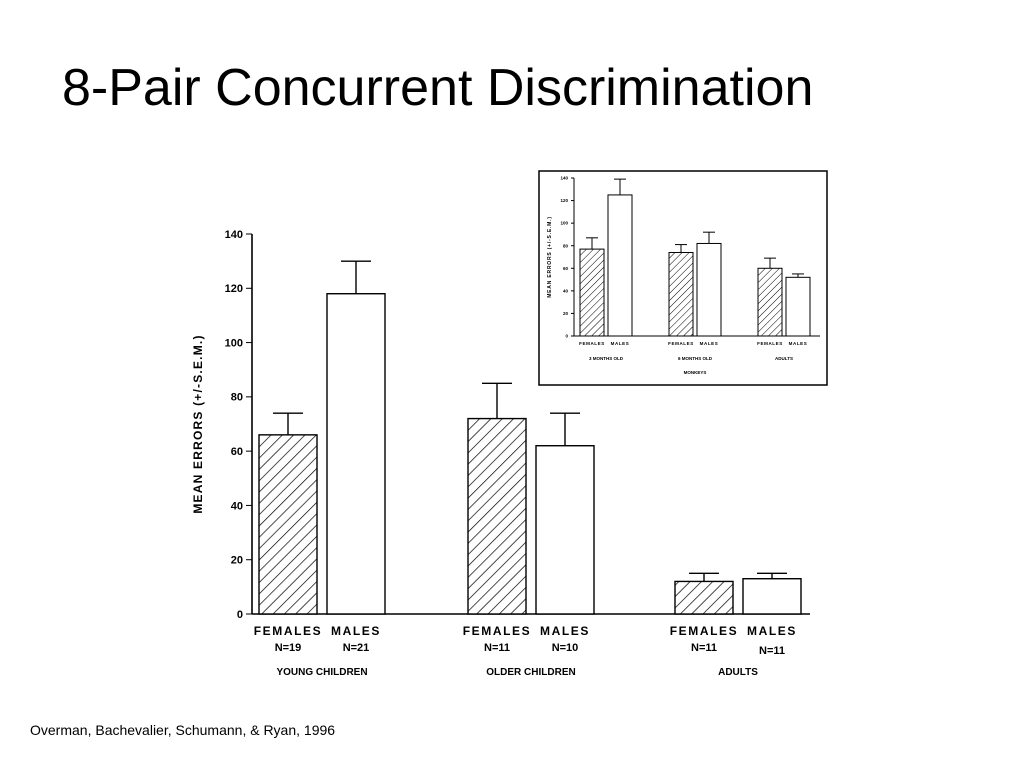 The height and width of the screenshot is (768, 1024). What do you see at coordinates (695, 358) in the screenshot?
I see `group-label: 6 MONTHS OLD` at bounding box center [695, 358].